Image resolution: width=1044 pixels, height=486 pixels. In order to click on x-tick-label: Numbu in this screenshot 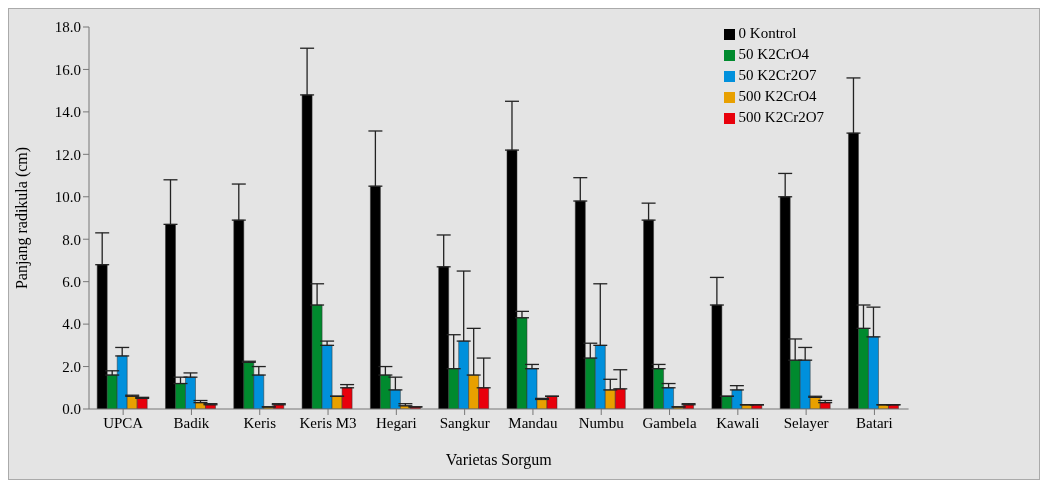, I will do `click(601, 422)`.